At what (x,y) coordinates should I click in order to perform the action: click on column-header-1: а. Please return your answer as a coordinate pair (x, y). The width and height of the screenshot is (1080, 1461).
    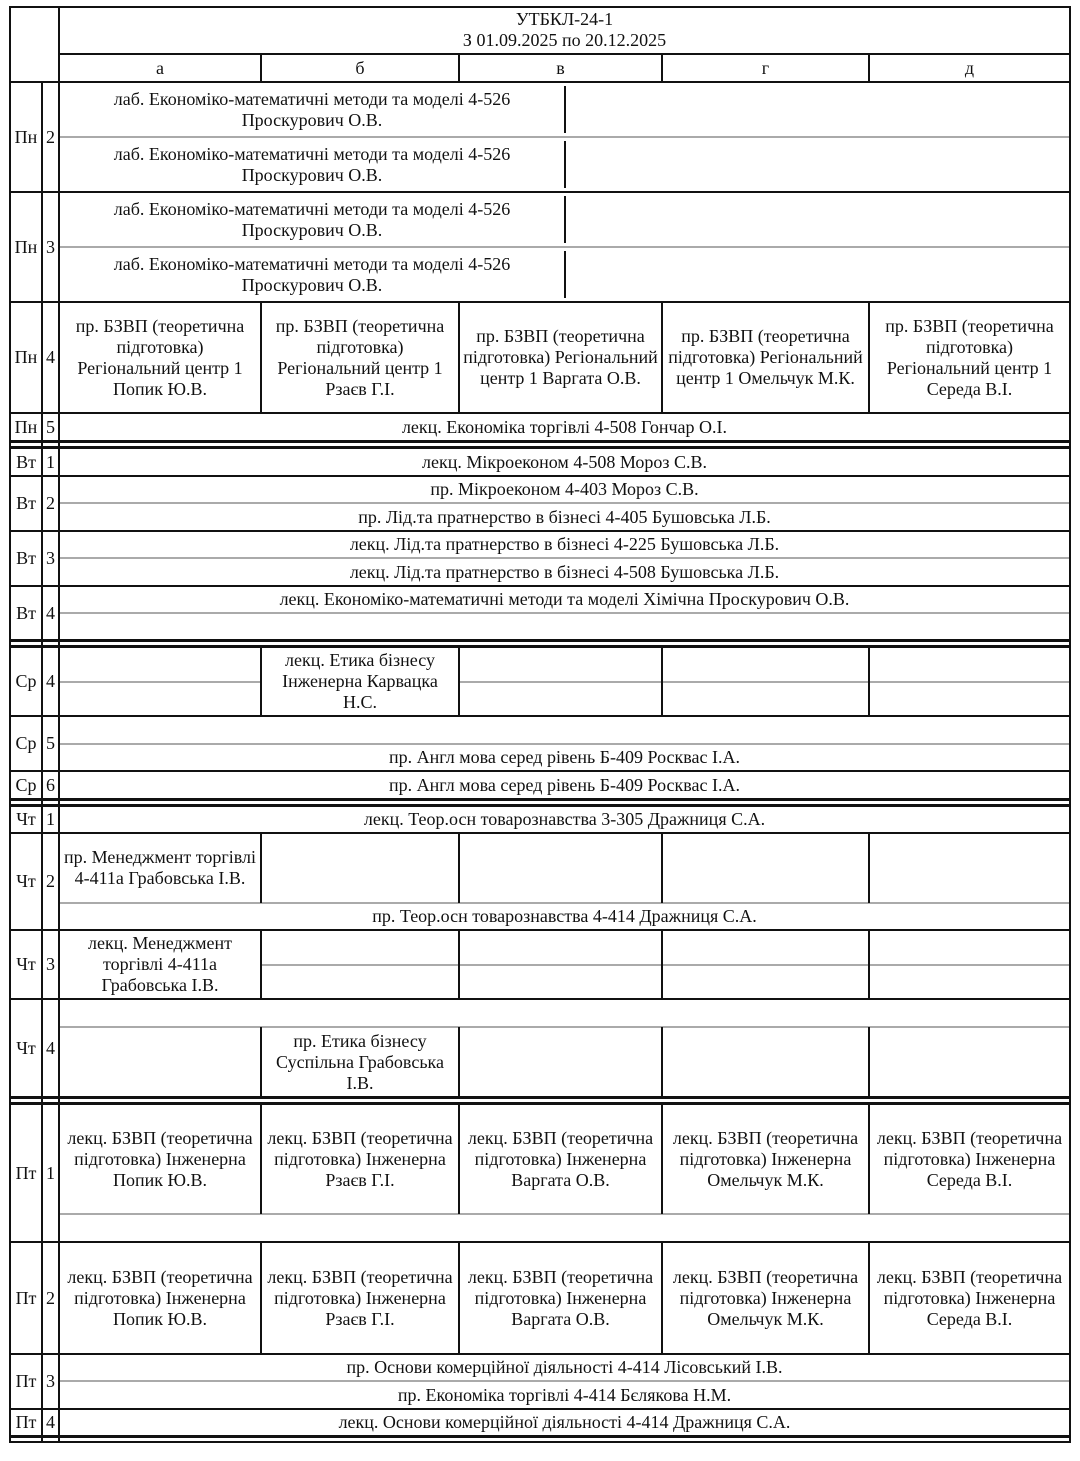
    Looking at the image, I should click on (160, 68).